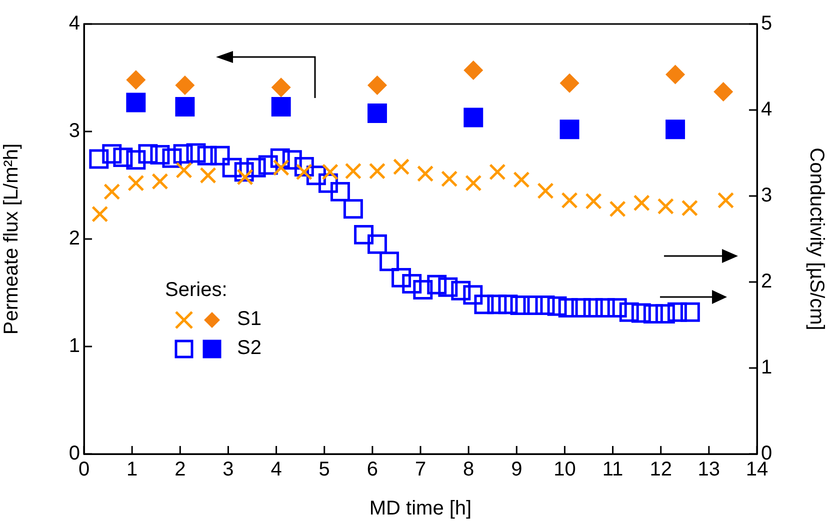 The height and width of the screenshot is (523, 828). I want to click on x-tick-label: 1, so click(132, 469).